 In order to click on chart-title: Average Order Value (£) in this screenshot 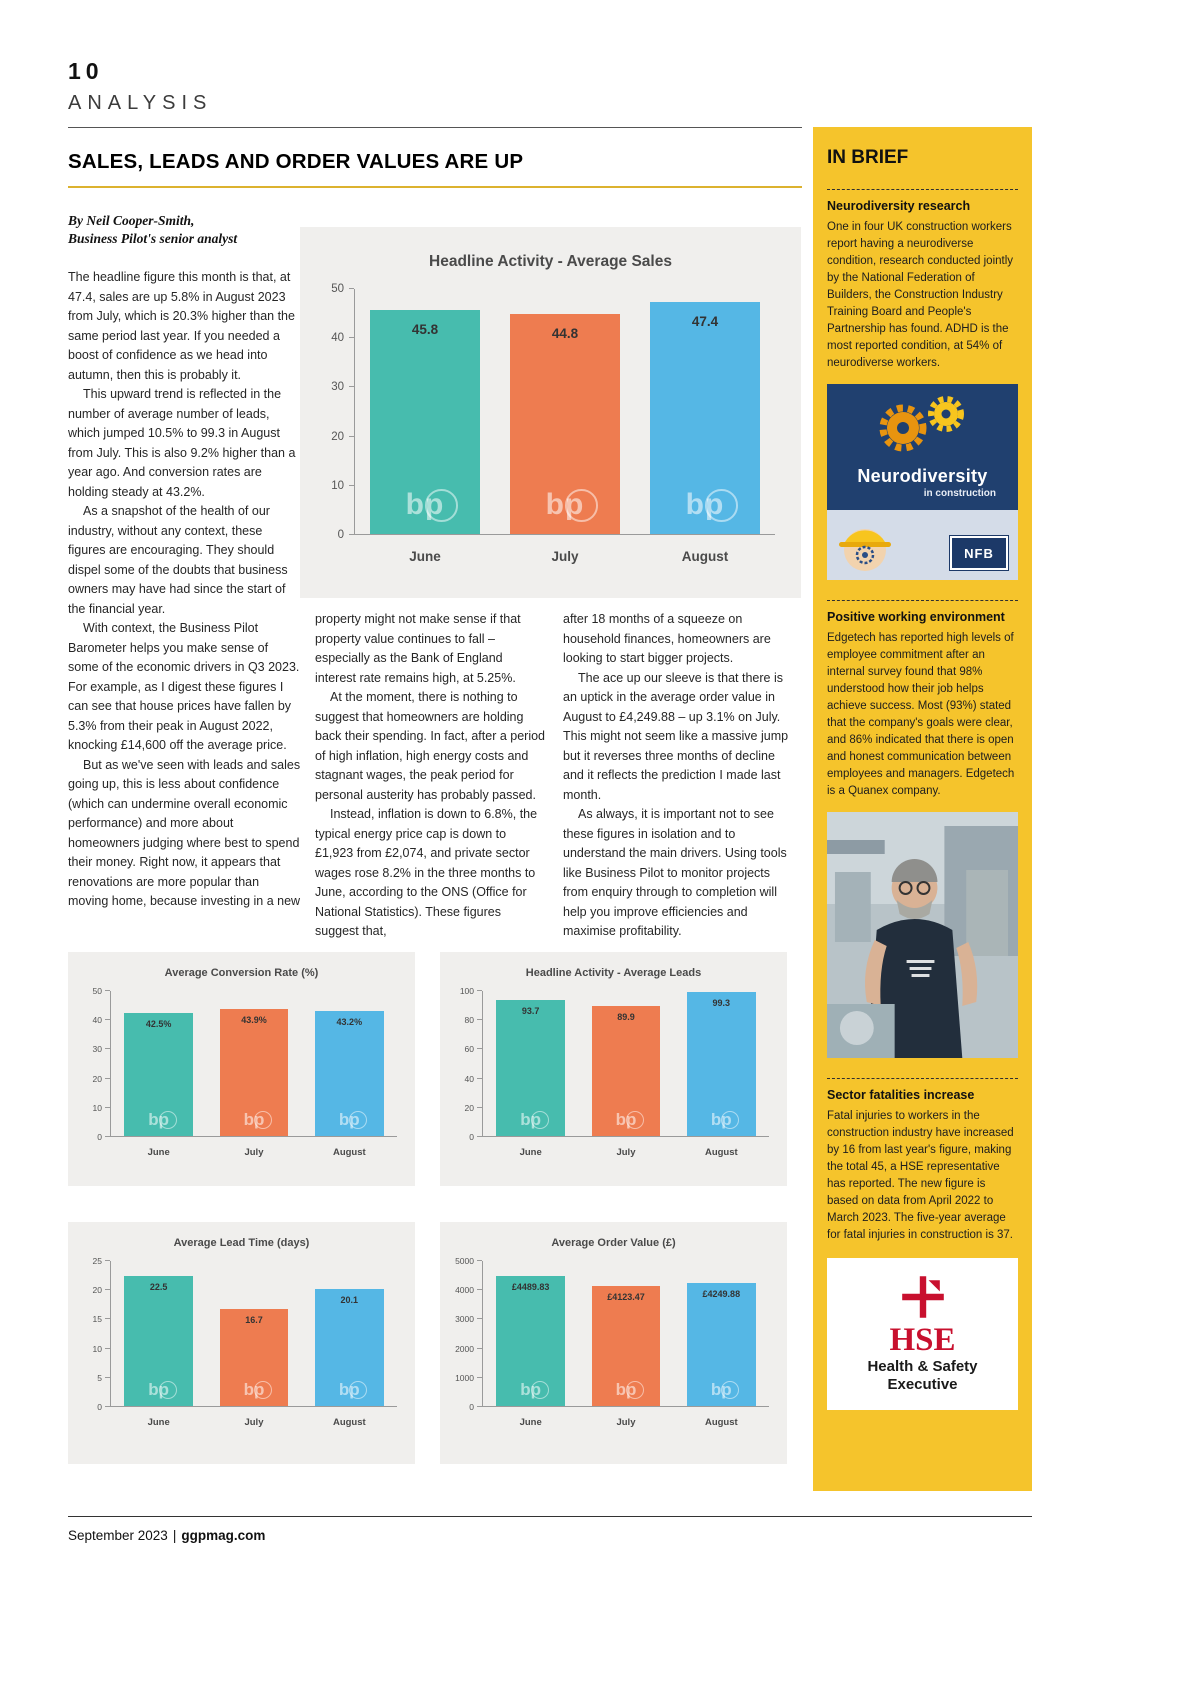, I will do `click(613, 1243)`.